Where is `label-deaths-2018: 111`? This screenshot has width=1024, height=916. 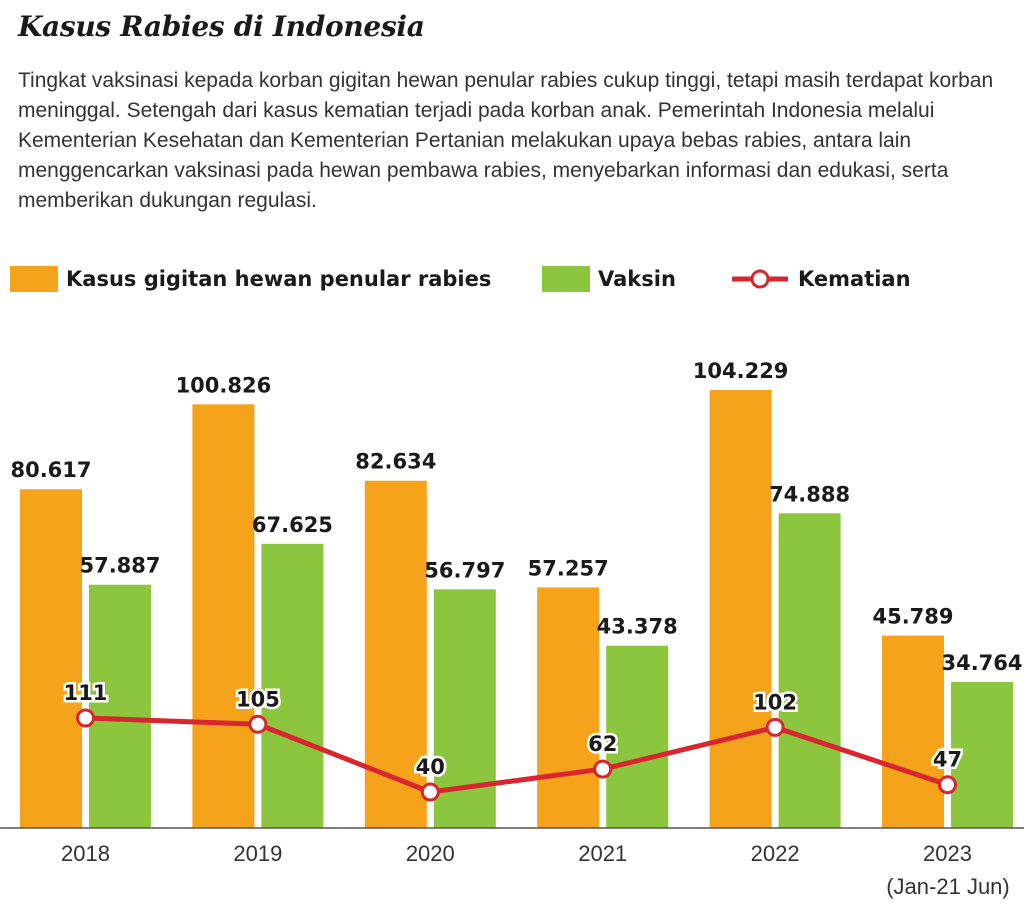 label-deaths-2018: 111 is located at coordinates (86, 693).